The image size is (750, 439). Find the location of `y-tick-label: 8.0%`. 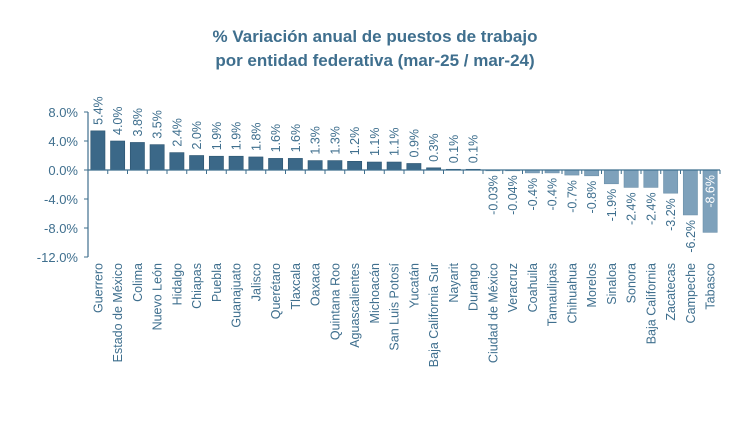

y-tick-label: 8.0% is located at coordinates (63, 112).